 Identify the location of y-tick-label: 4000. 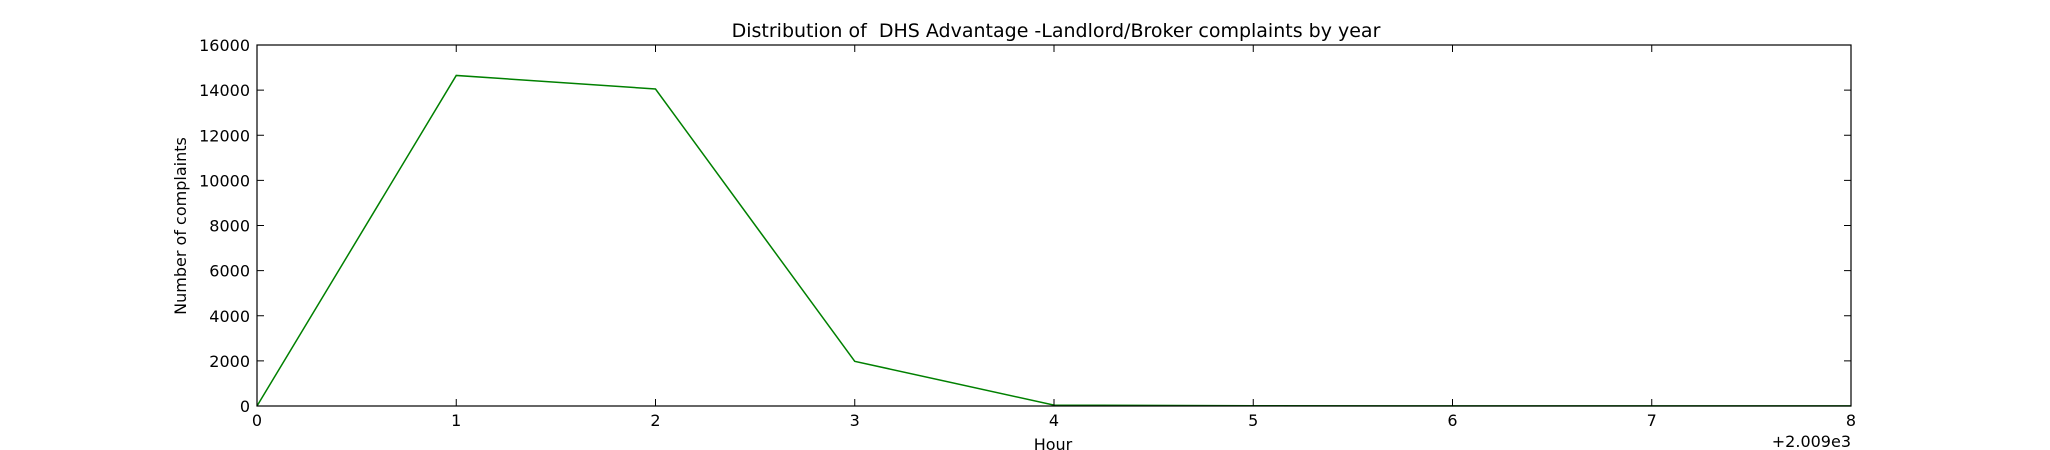
(229, 316).